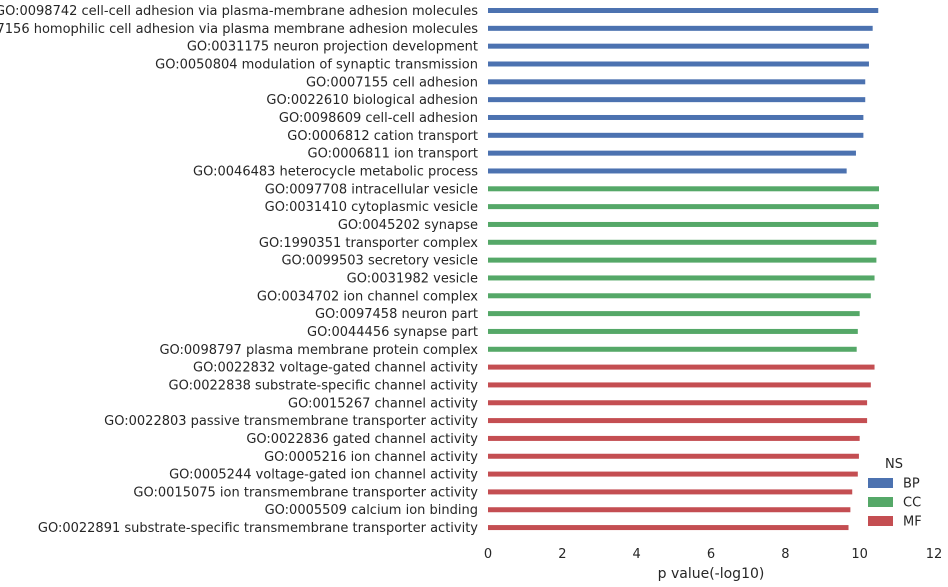  Describe the element at coordinates (379, 261) in the screenshot. I see `category-label: GO:0099503 secretory vesicle` at that location.